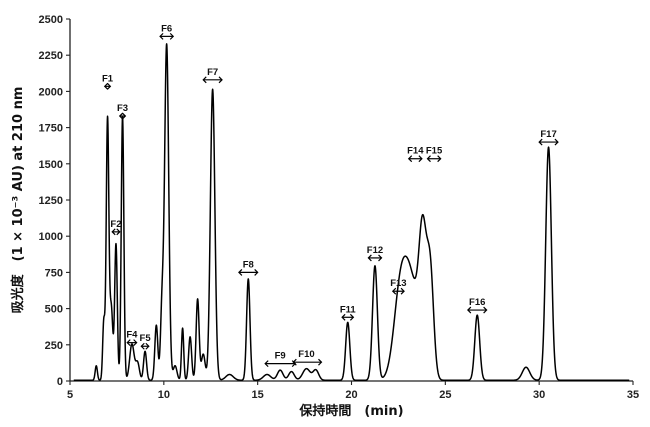  Describe the element at coordinates (306, 354) in the screenshot. I see `fraction-label: F10` at that location.